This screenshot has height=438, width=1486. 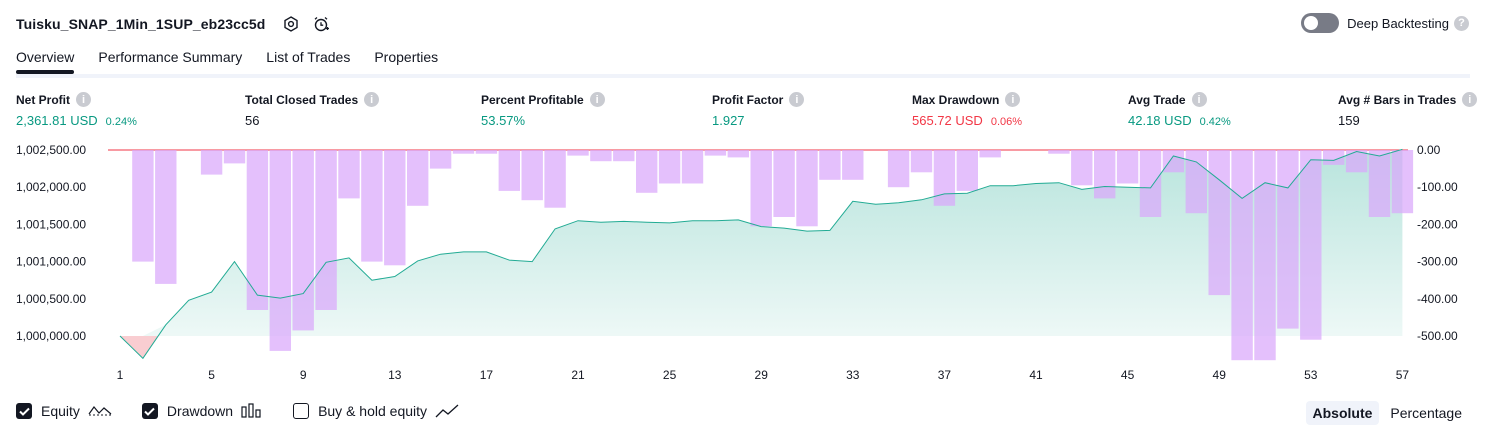 What do you see at coordinates (302, 99) in the screenshot?
I see `metric-label: Total Closed Trades` at bounding box center [302, 99].